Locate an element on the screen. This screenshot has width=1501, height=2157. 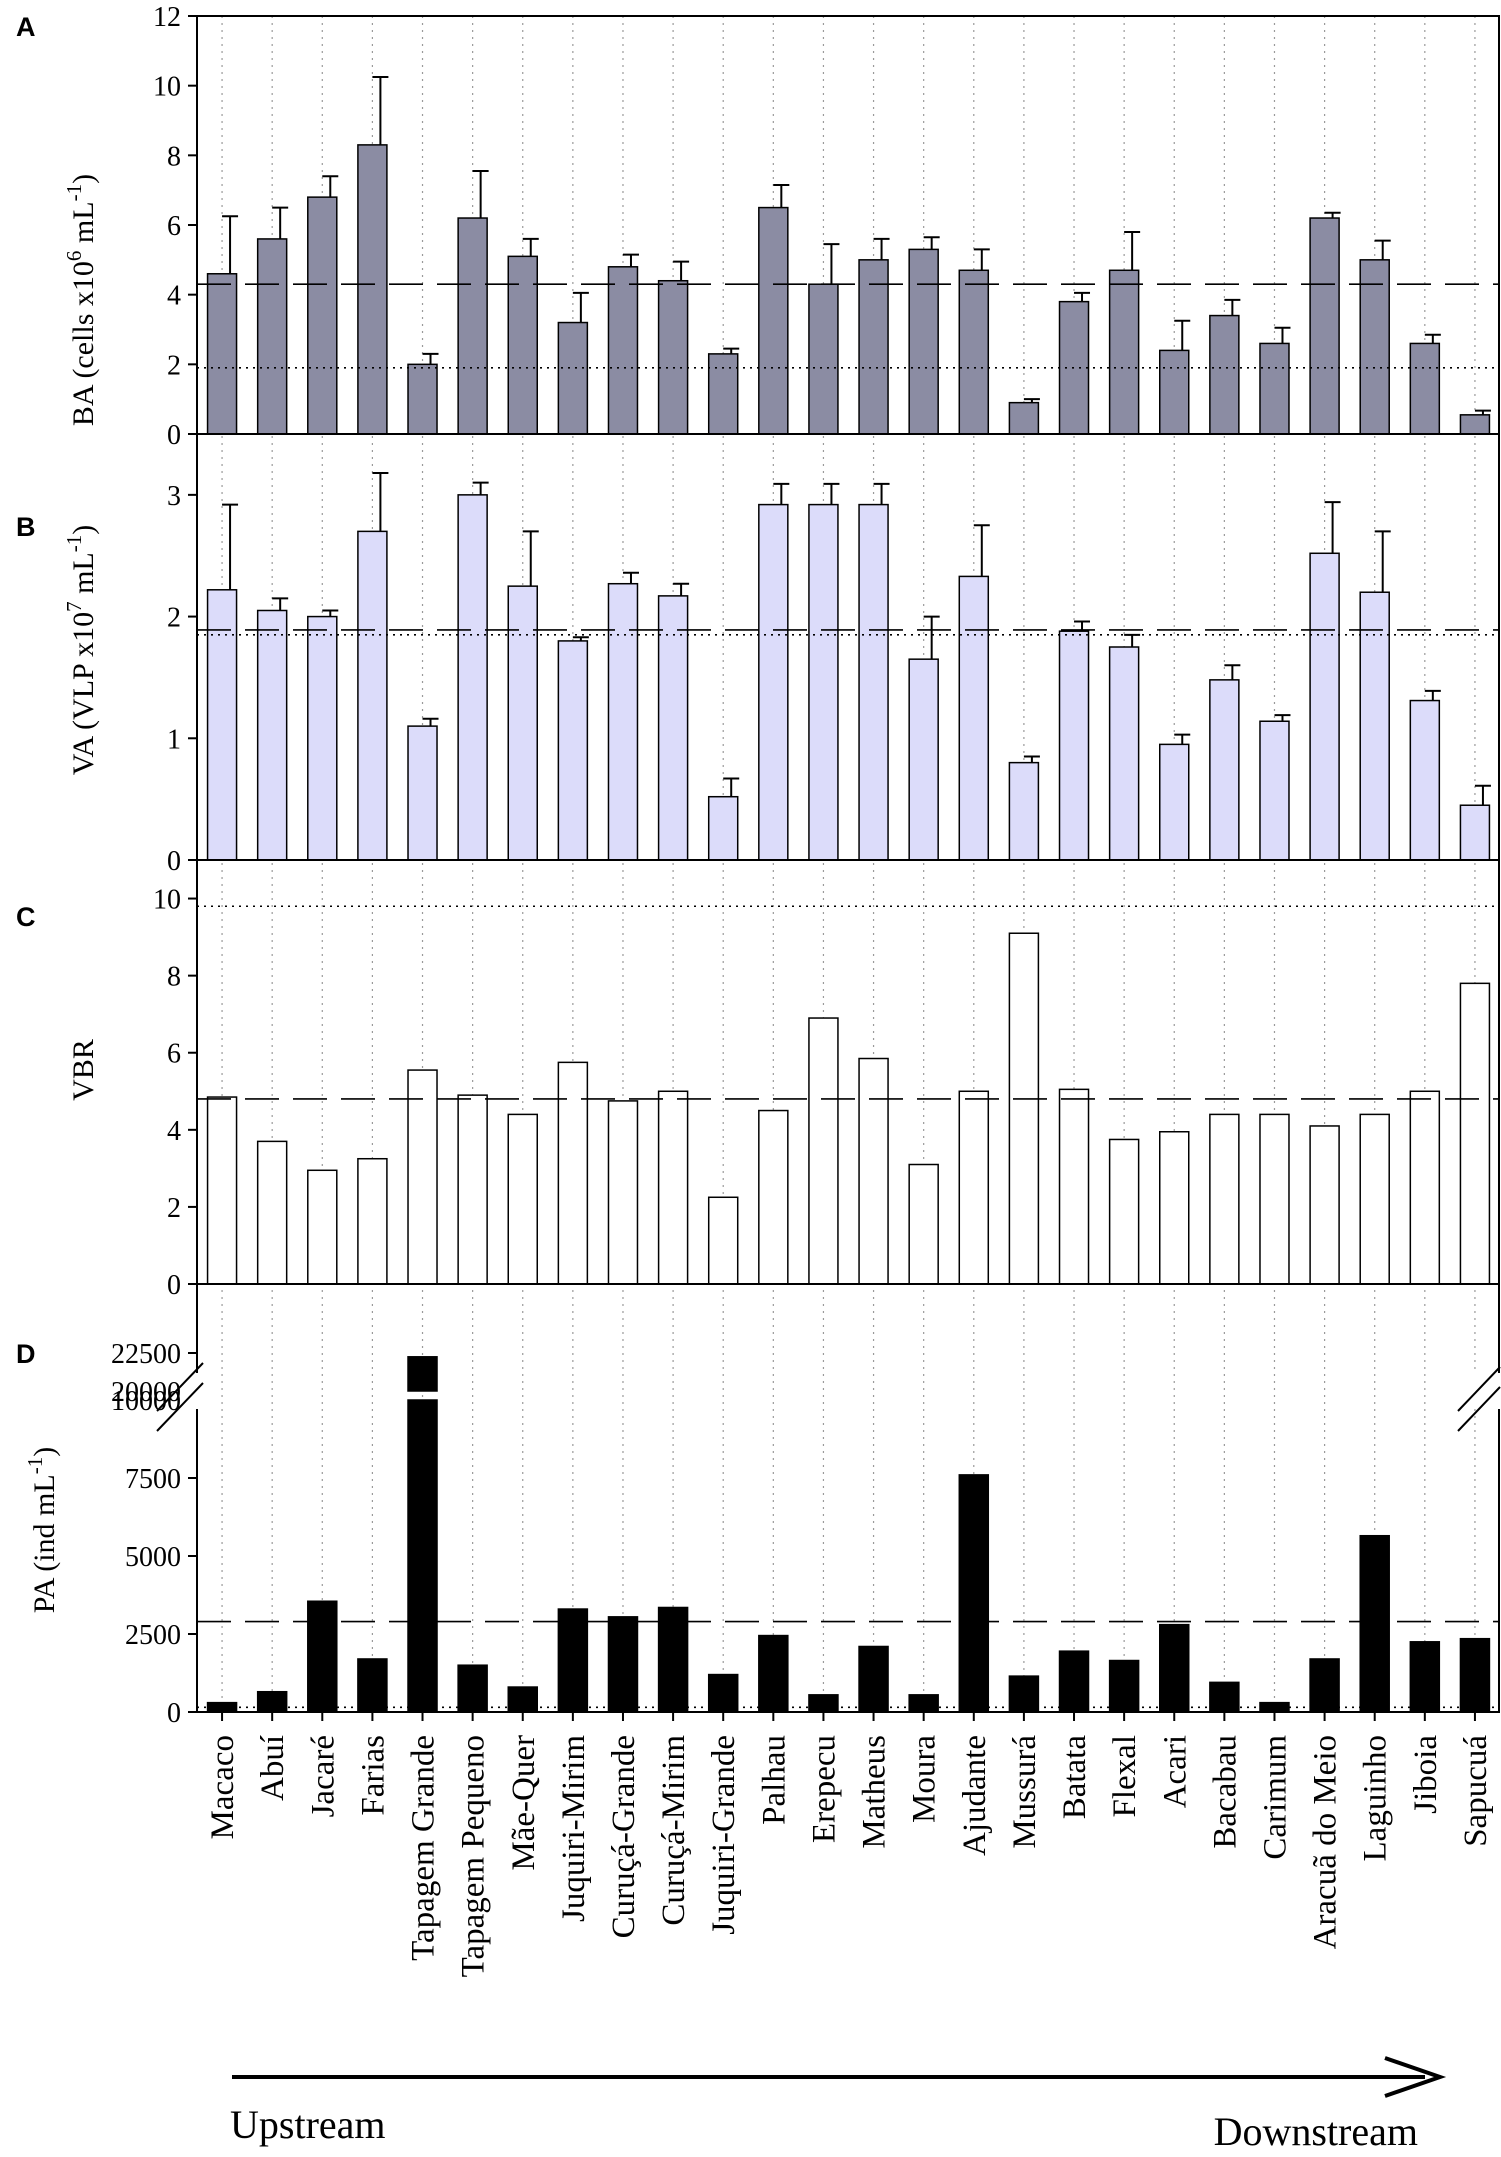
flow-arrow-head is located at coordinates (1415, 2077).